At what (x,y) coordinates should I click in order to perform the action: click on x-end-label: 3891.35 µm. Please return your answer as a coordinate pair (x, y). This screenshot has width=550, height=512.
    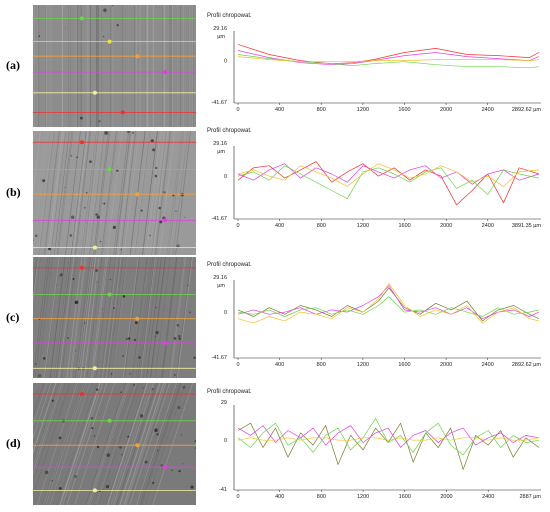
    Looking at the image, I should click on (527, 226).